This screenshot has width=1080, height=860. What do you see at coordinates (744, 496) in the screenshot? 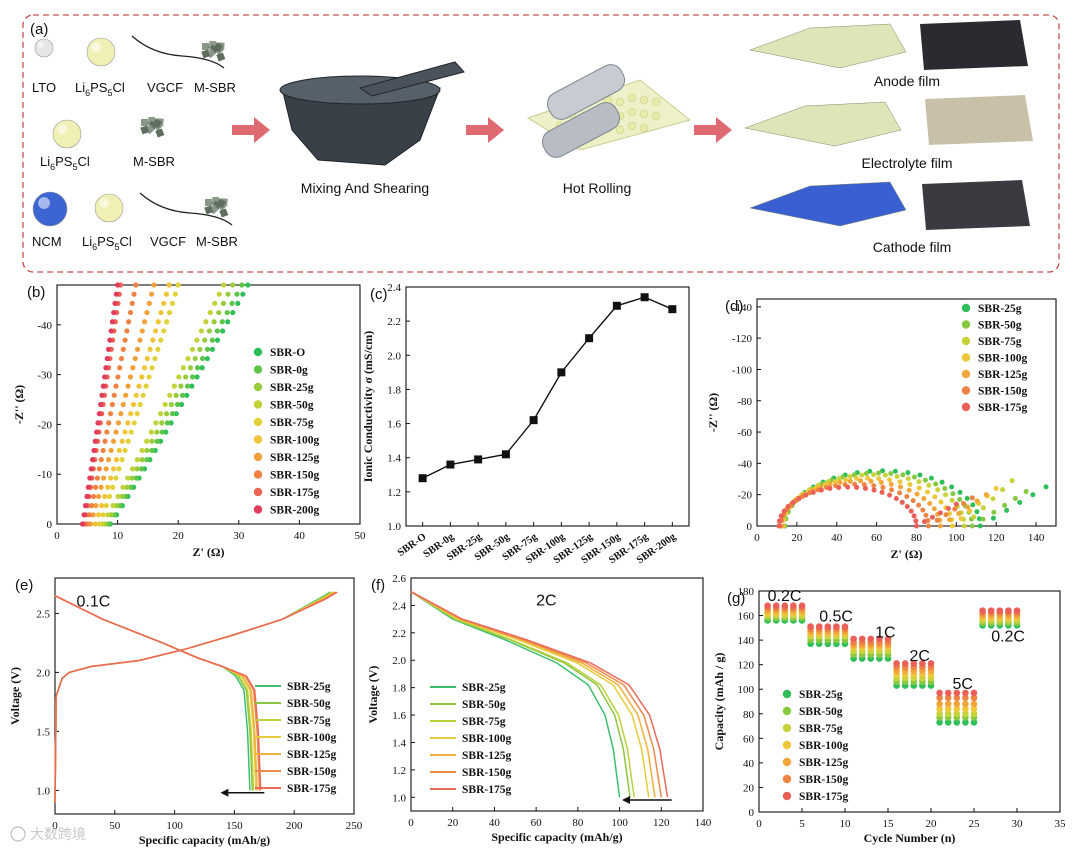
I see `y-tick-label: -20` at bounding box center [744, 496].